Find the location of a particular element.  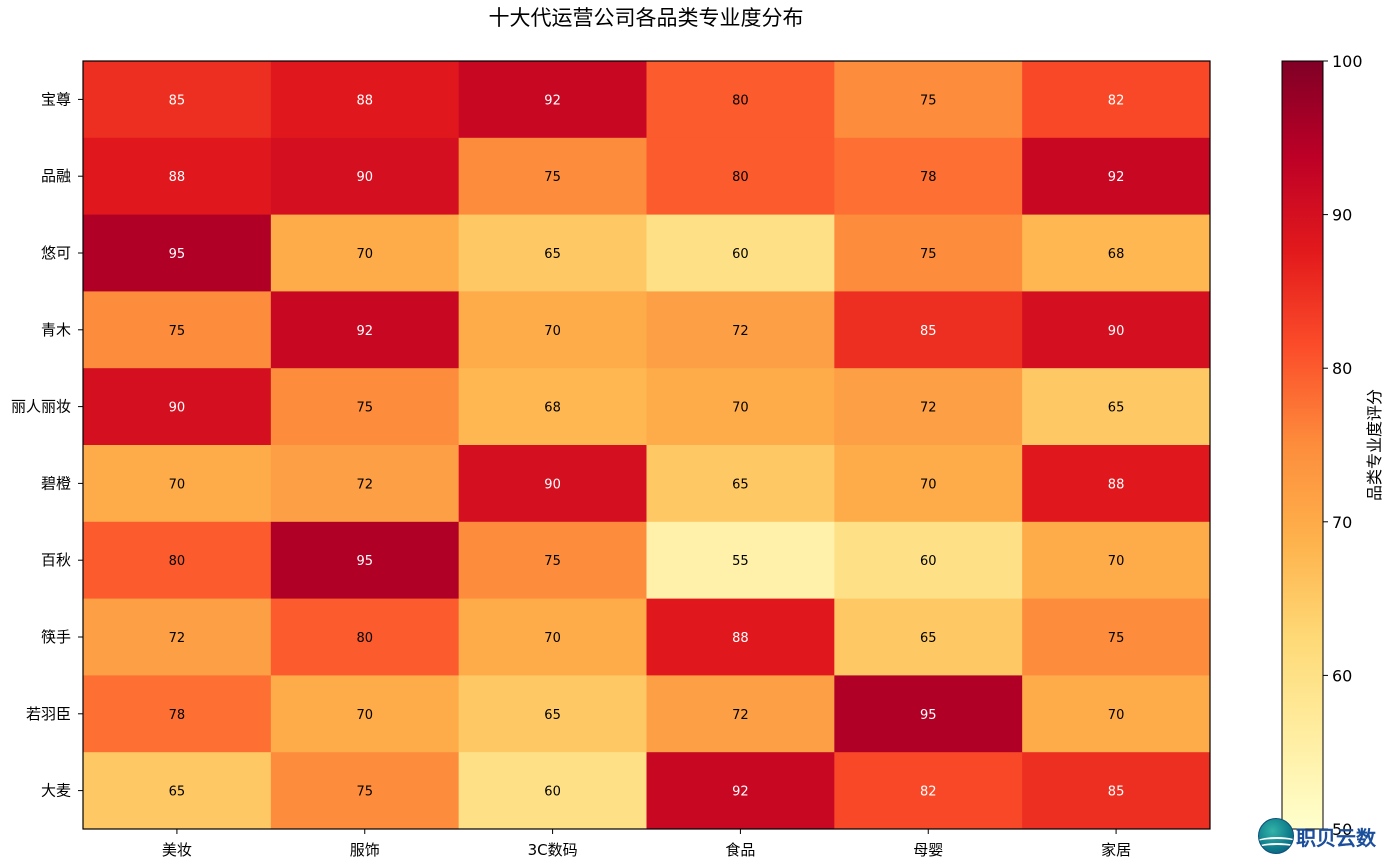

x-tick-label: 母婴 is located at coordinates (928, 850).